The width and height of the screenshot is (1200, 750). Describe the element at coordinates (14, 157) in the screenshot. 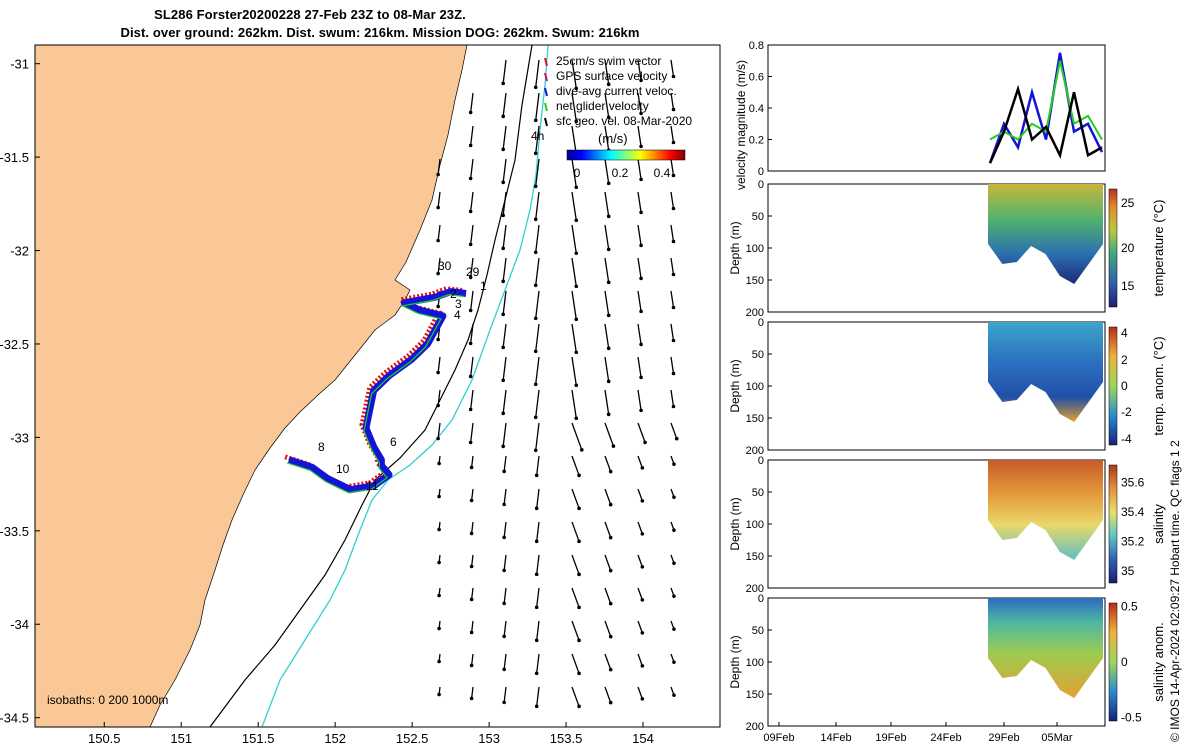

I see `map-ytick-label: -31.5` at that location.